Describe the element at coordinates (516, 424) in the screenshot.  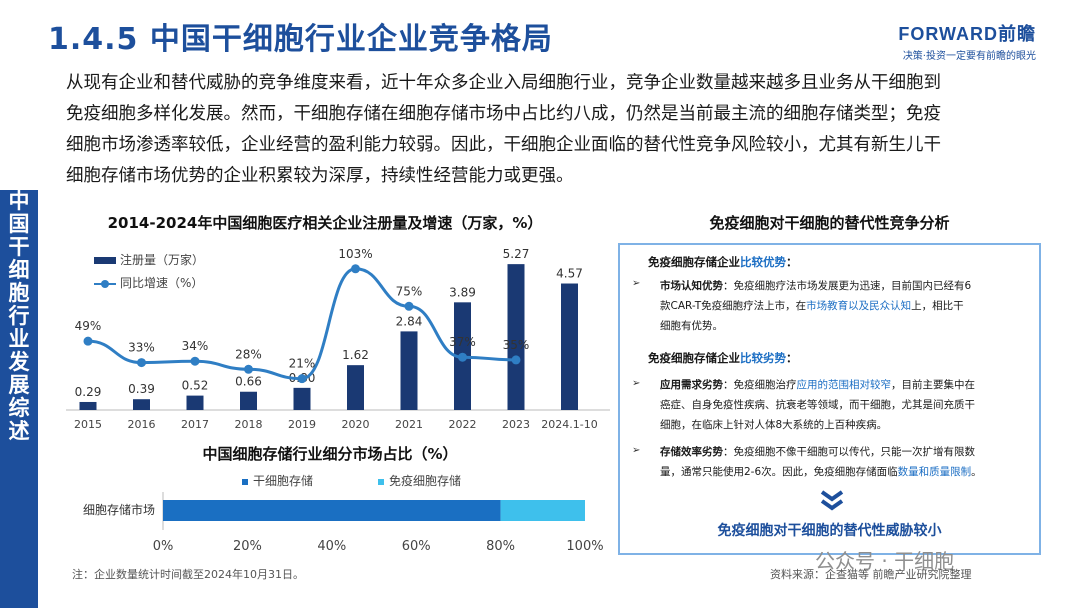
I see `x-tick-label: 2023` at that location.